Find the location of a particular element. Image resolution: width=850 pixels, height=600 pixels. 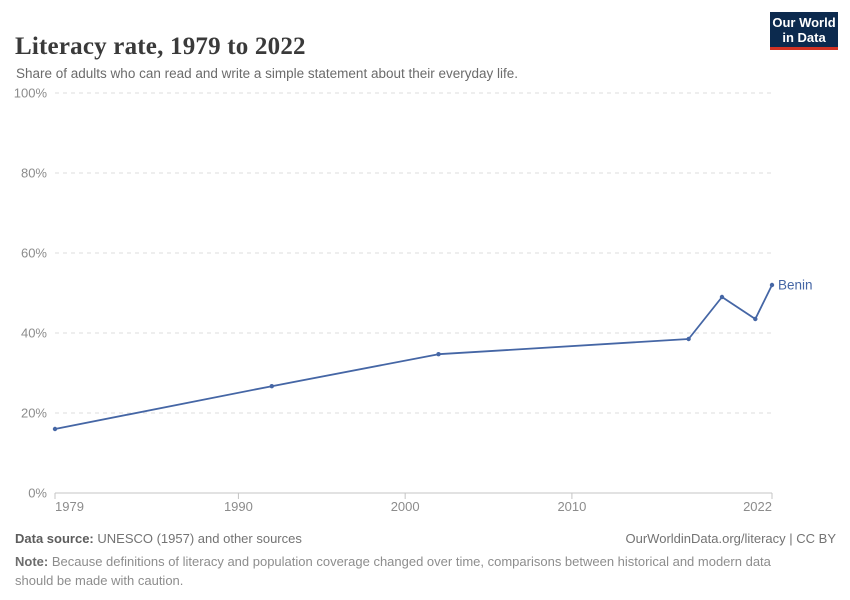

x-tick-label: 1990 is located at coordinates (238, 506).